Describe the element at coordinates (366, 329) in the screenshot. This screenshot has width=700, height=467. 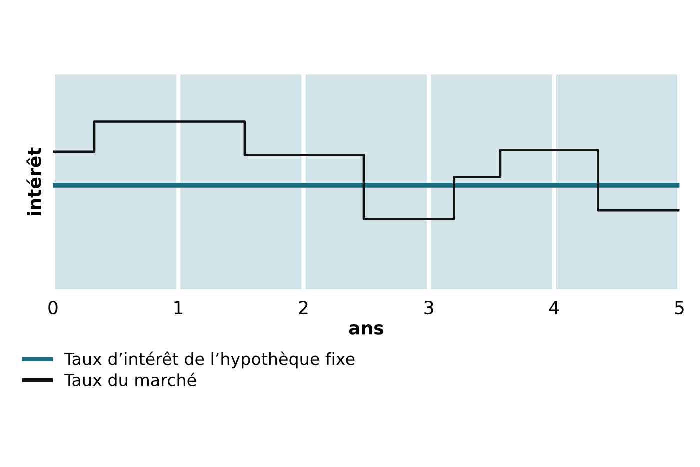
I see `x-axis-title: ans` at that location.